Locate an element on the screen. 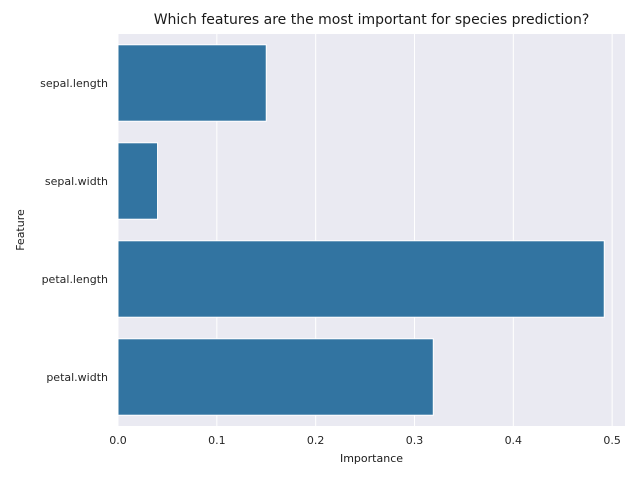  y-tick-label: petal.width is located at coordinates (77, 377).